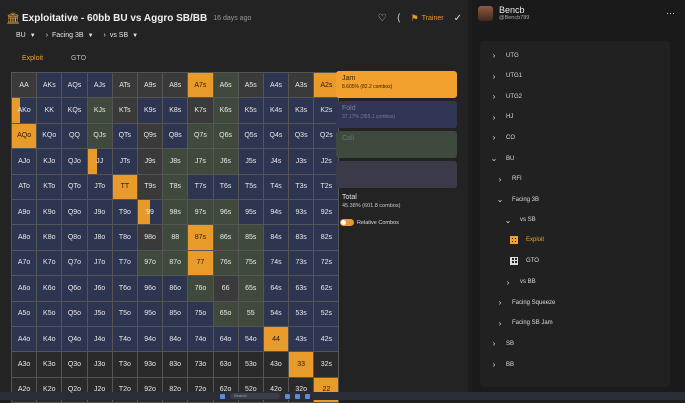 The height and width of the screenshot is (403, 685). What do you see at coordinates (502, 158) in the screenshot?
I see `tree-node: ⌄ BU` at bounding box center [502, 158].